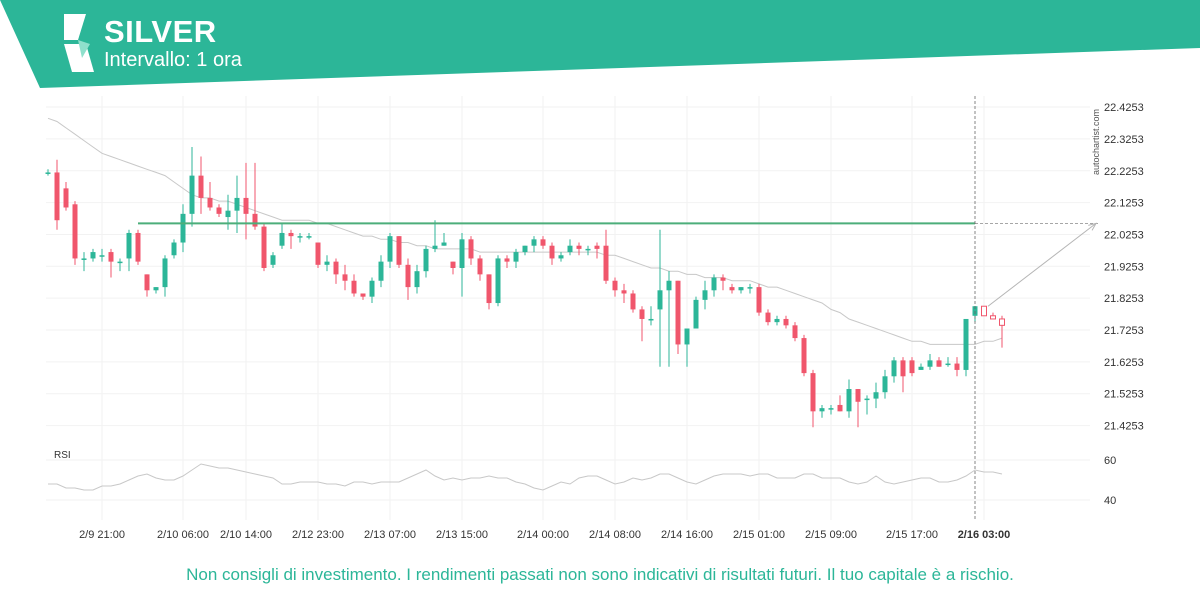 The image size is (1200, 600). What do you see at coordinates (912, 535) in the screenshot?
I see `x-tick-label: 2/15 17:00` at bounding box center [912, 535].